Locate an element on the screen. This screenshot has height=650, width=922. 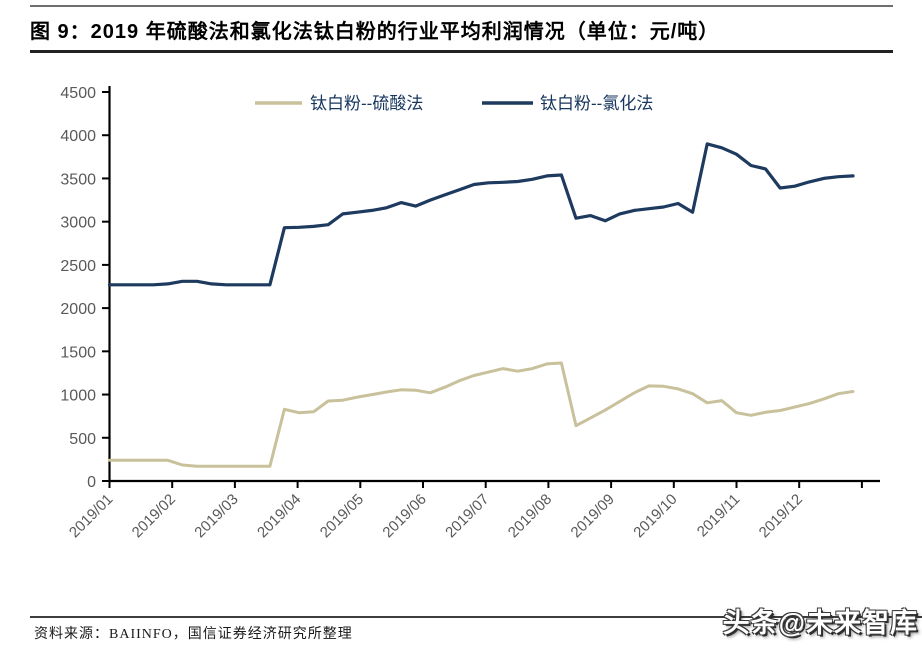
y-tick-label: 3000 is located at coordinates (78, 223).